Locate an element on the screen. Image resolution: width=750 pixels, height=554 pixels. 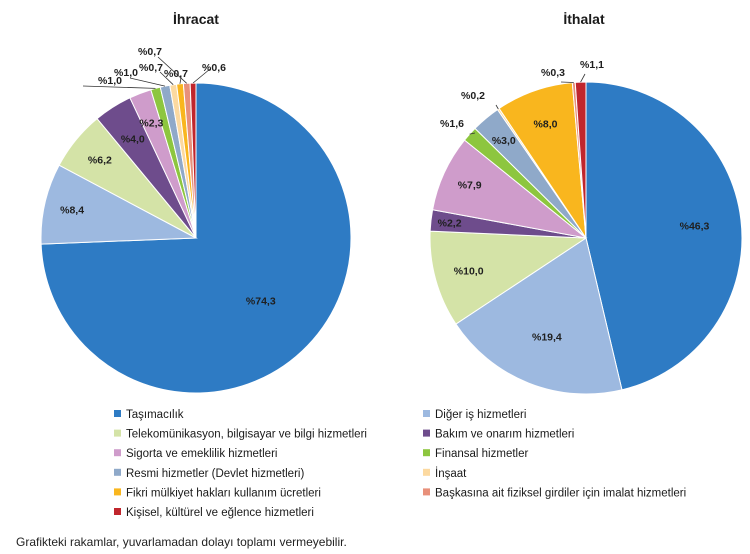
pie-1-label-6: %3,0 is located at coordinates (504, 141).